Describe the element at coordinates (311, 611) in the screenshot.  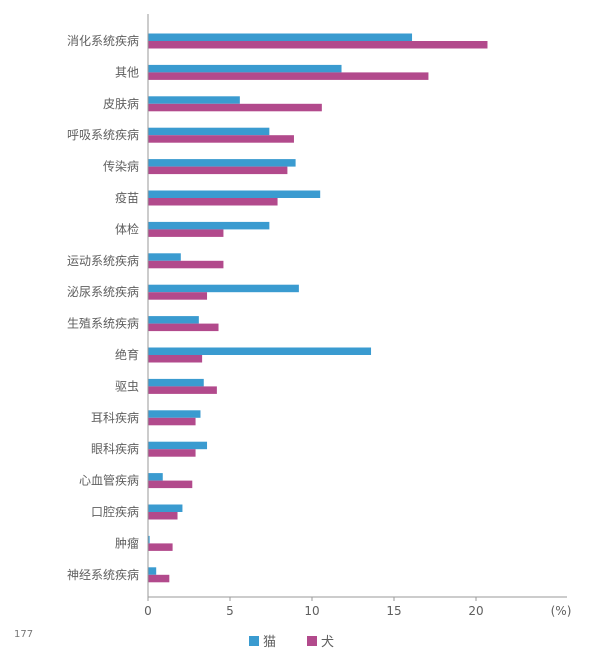
I see `x-tick-label: 10` at that location.